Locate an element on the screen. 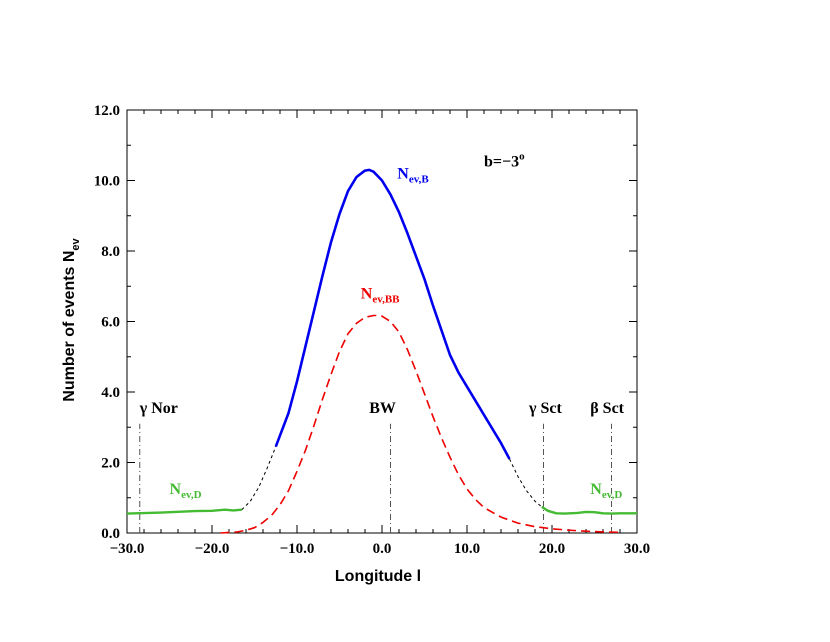 The width and height of the screenshot is (830, 642). annotation: γ Sct is located at coordinates (545, 408).